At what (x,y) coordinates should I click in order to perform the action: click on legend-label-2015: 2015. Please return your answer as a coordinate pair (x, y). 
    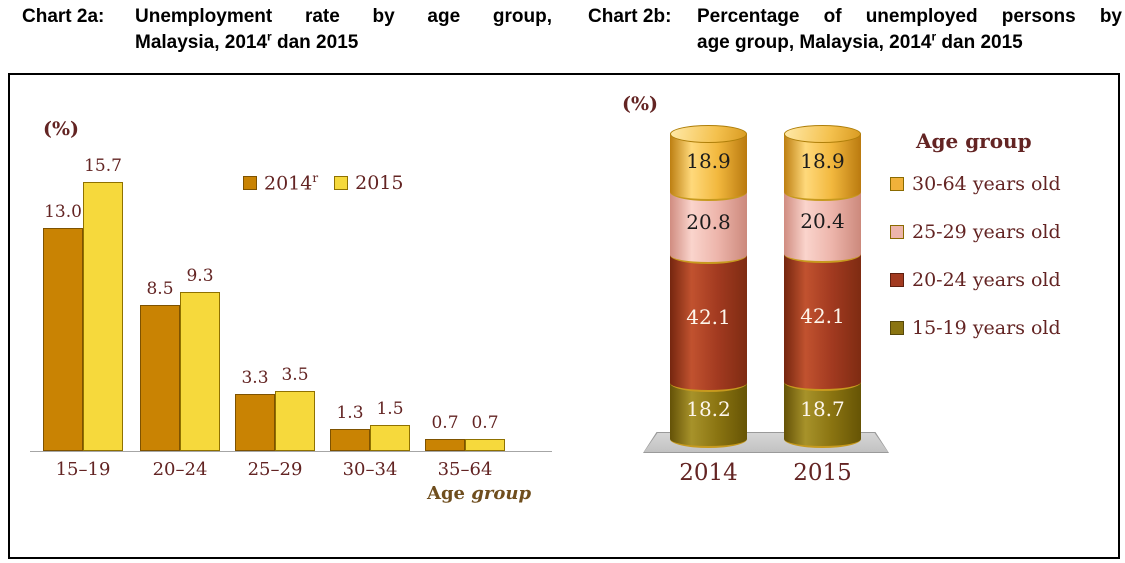
    Looking at the image, I should click on (379, 182).